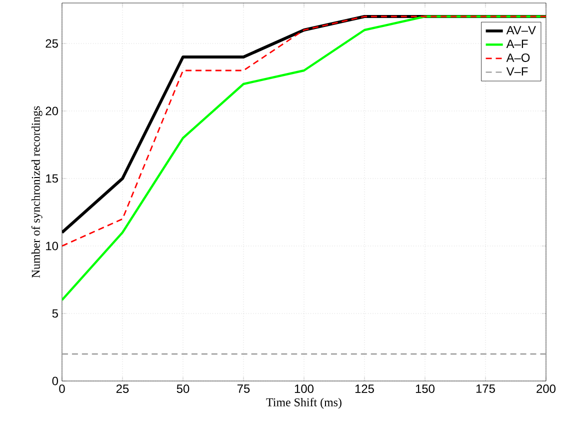 Image resolution: width=566 pixels, height=447 pixels. What do you see at coordinates (304, 403) in the screenshot?
I see `x-axis-title: Time Shift (ms)` at bounding box center [304, 403].